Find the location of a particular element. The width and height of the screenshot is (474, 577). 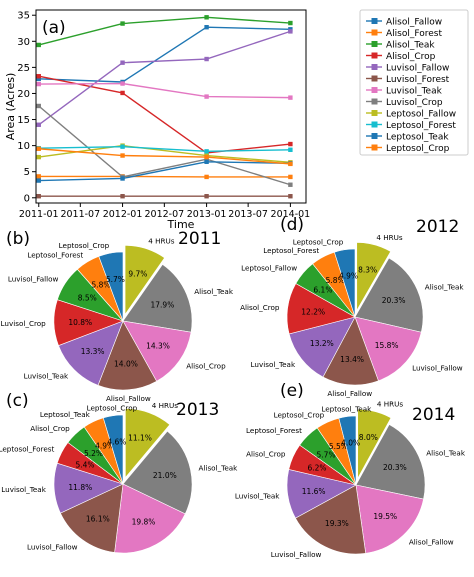

panel-label: (b) is located at coordinates (18, 239).